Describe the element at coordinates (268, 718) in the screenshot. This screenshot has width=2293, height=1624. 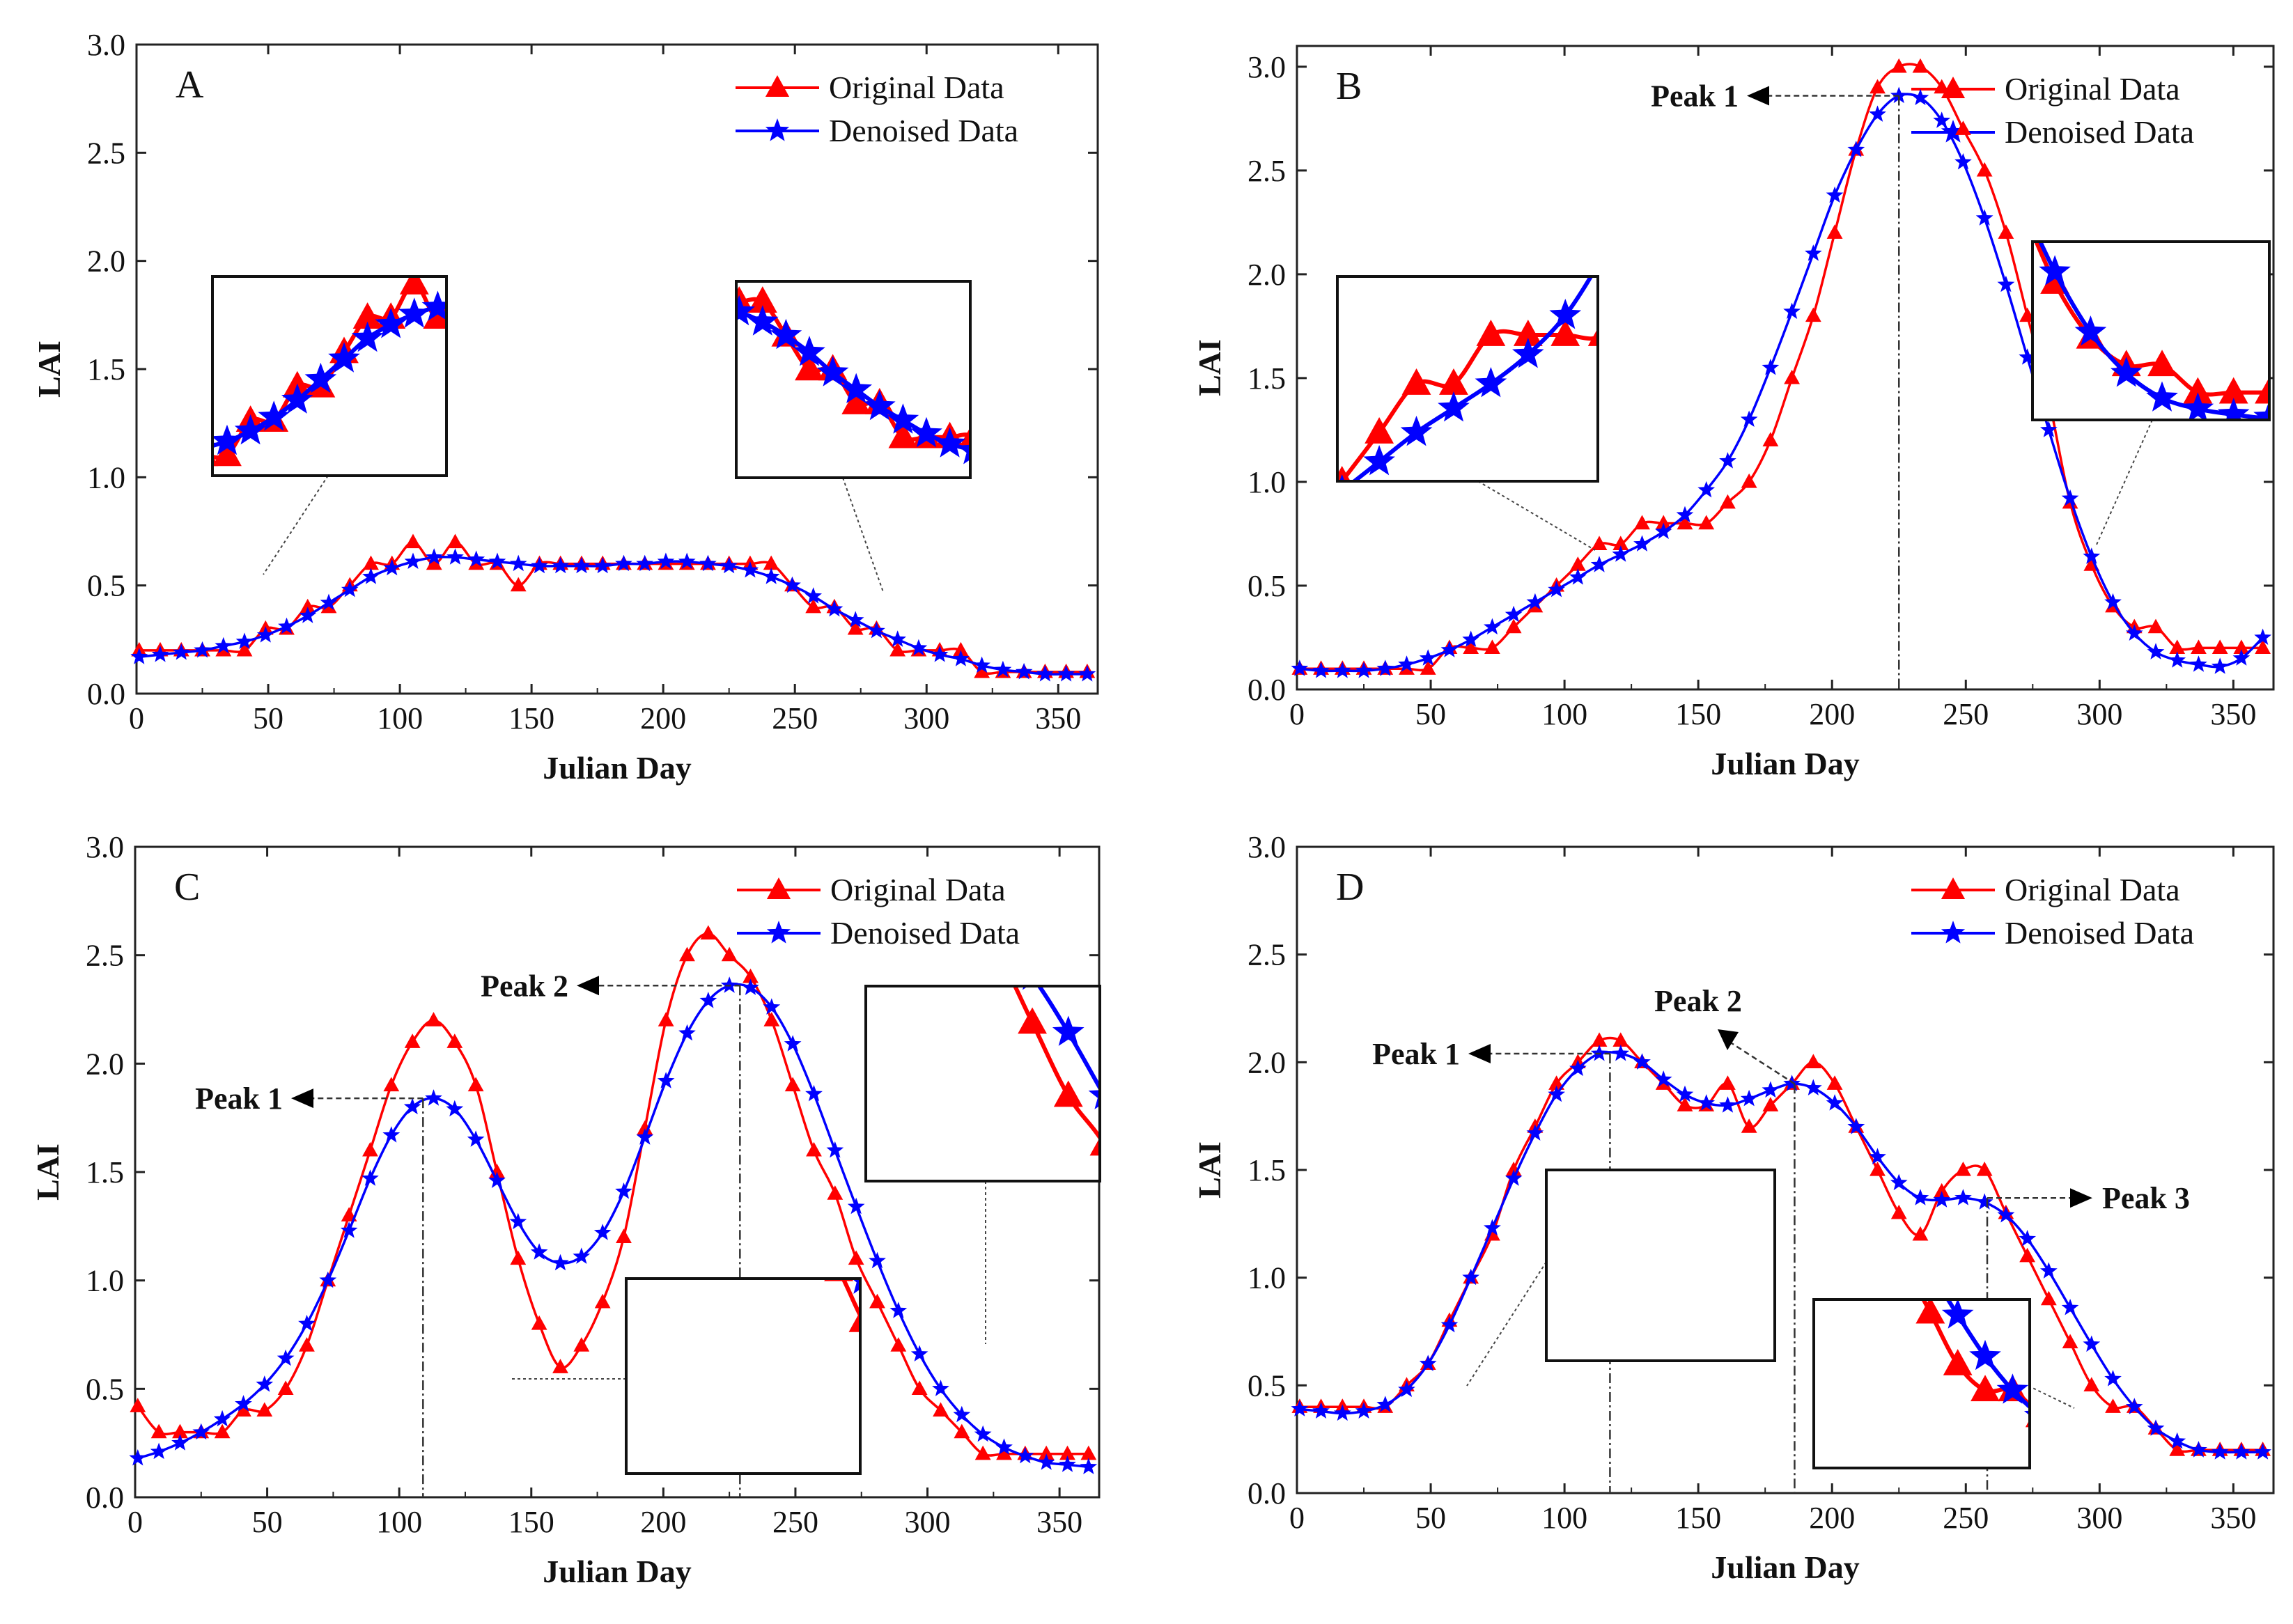
I see `x-tick-label: 50` at that location.